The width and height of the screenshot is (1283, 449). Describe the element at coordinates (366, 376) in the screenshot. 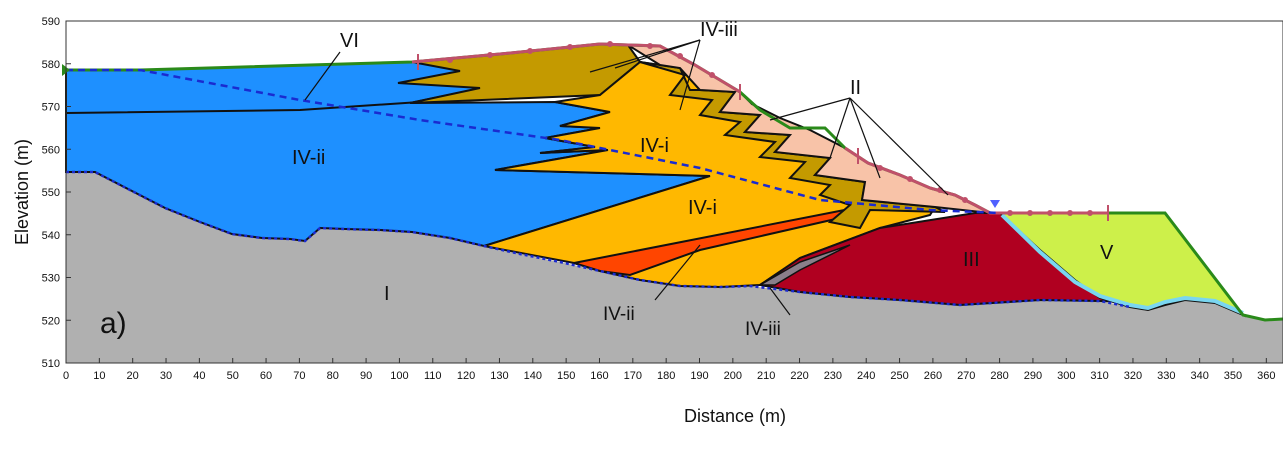

I see `x-tick-label: 90` at that location.